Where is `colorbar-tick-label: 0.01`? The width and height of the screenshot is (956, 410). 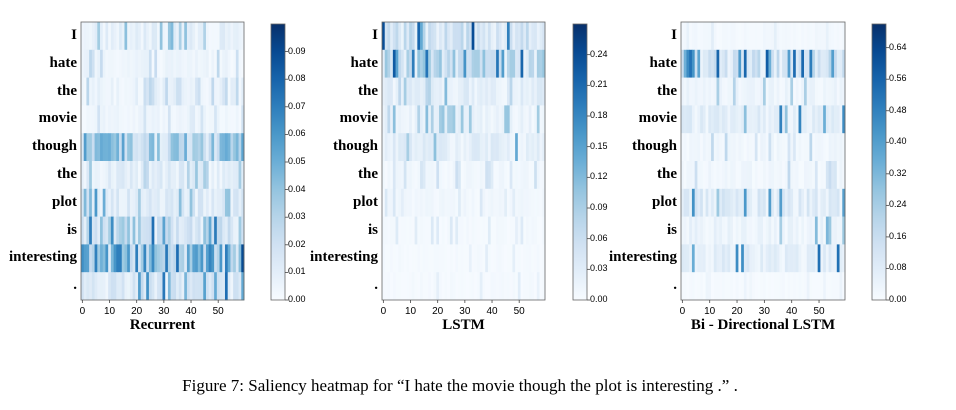 colorbar-tick-label: 0.01 is located at coordinates (297, 271).